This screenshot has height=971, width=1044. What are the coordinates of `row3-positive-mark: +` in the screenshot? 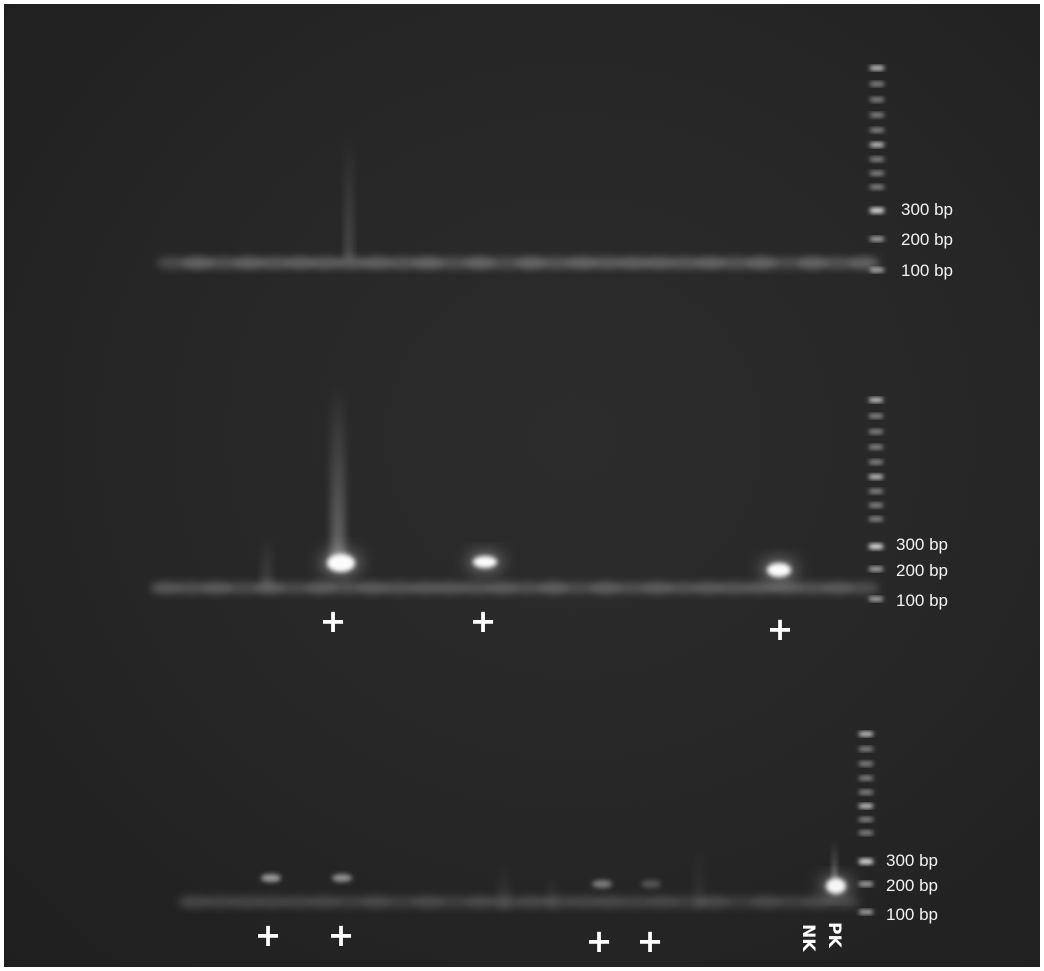 It's located at (599, 941).